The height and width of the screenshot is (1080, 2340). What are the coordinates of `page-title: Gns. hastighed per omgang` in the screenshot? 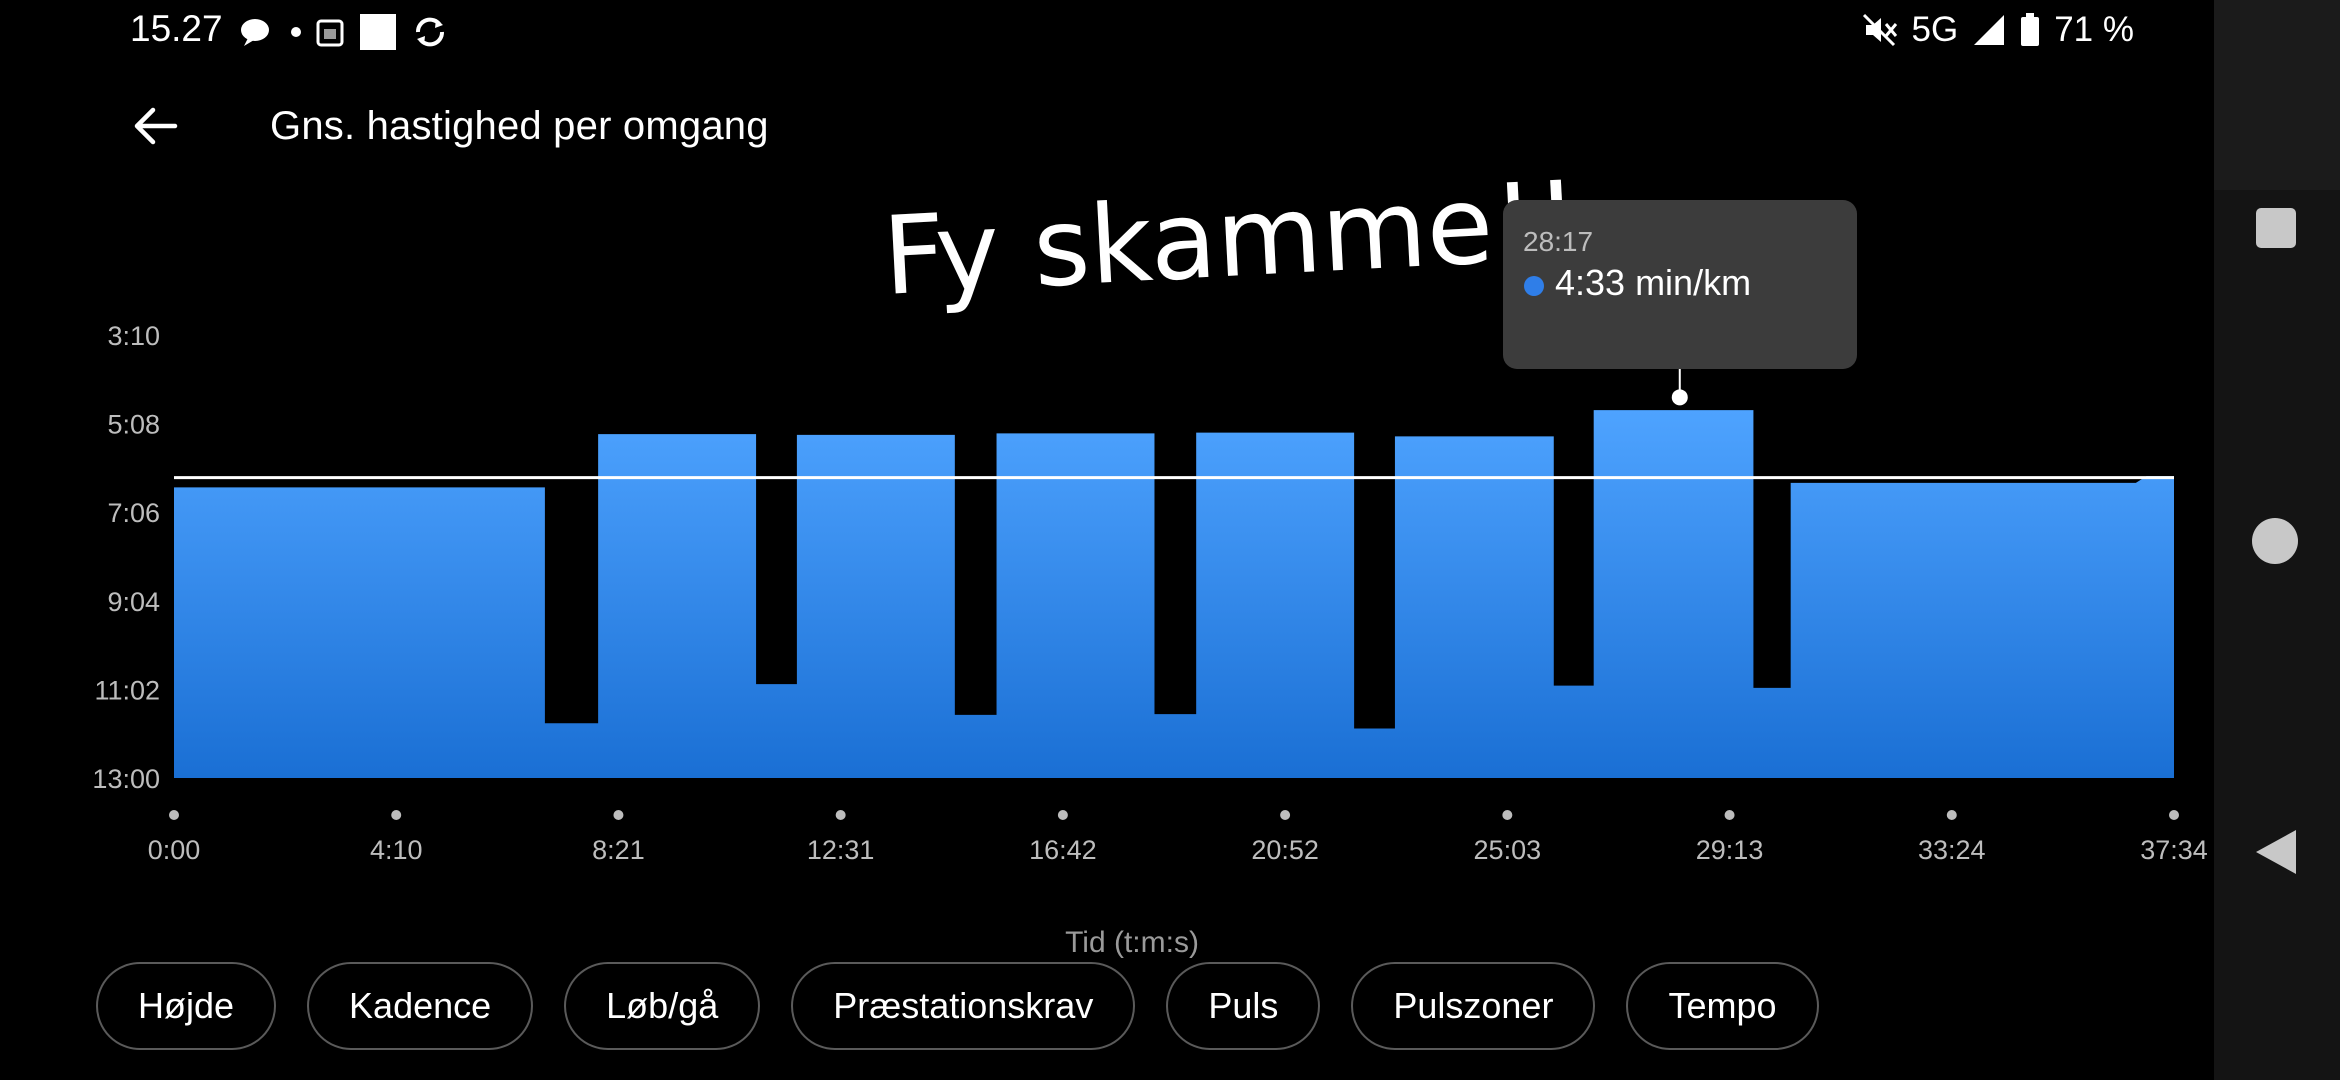 It's located at (519, 126).